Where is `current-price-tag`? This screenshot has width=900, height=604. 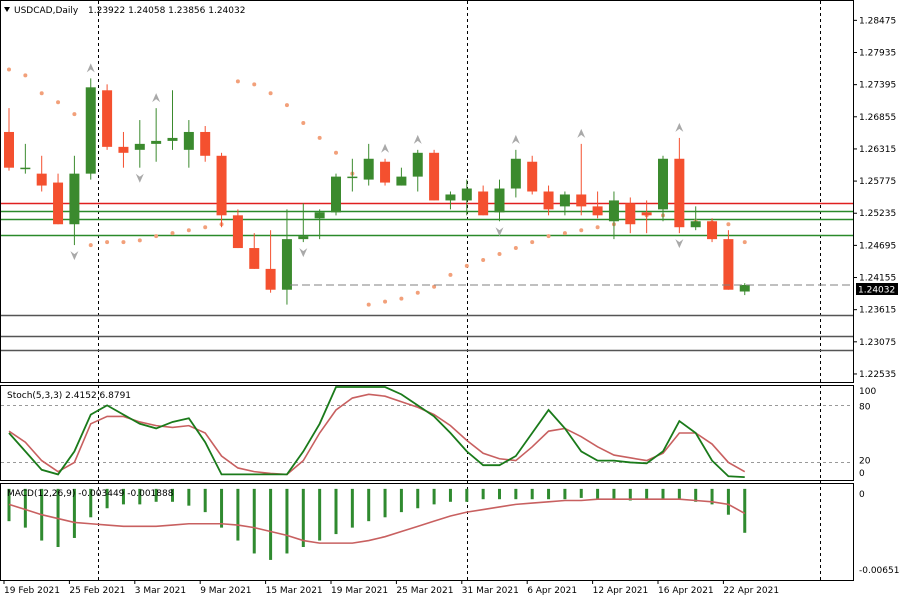 current-price-tag is located at coordinates (877, 289).